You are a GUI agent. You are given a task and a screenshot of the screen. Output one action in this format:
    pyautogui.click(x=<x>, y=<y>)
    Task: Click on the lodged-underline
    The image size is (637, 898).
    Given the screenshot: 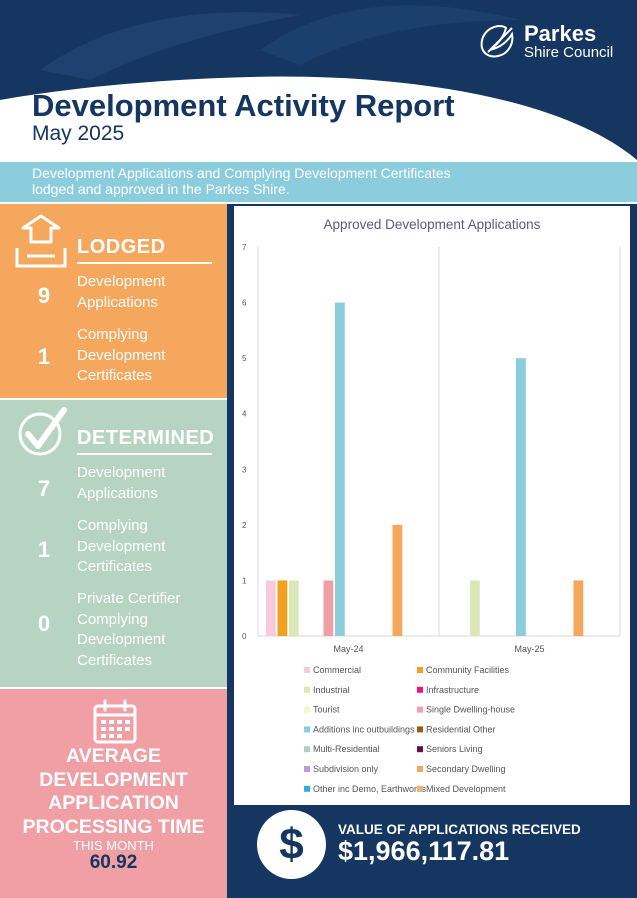 What is the action you would take?
    pyautogui.click(x=144, y=263)
    